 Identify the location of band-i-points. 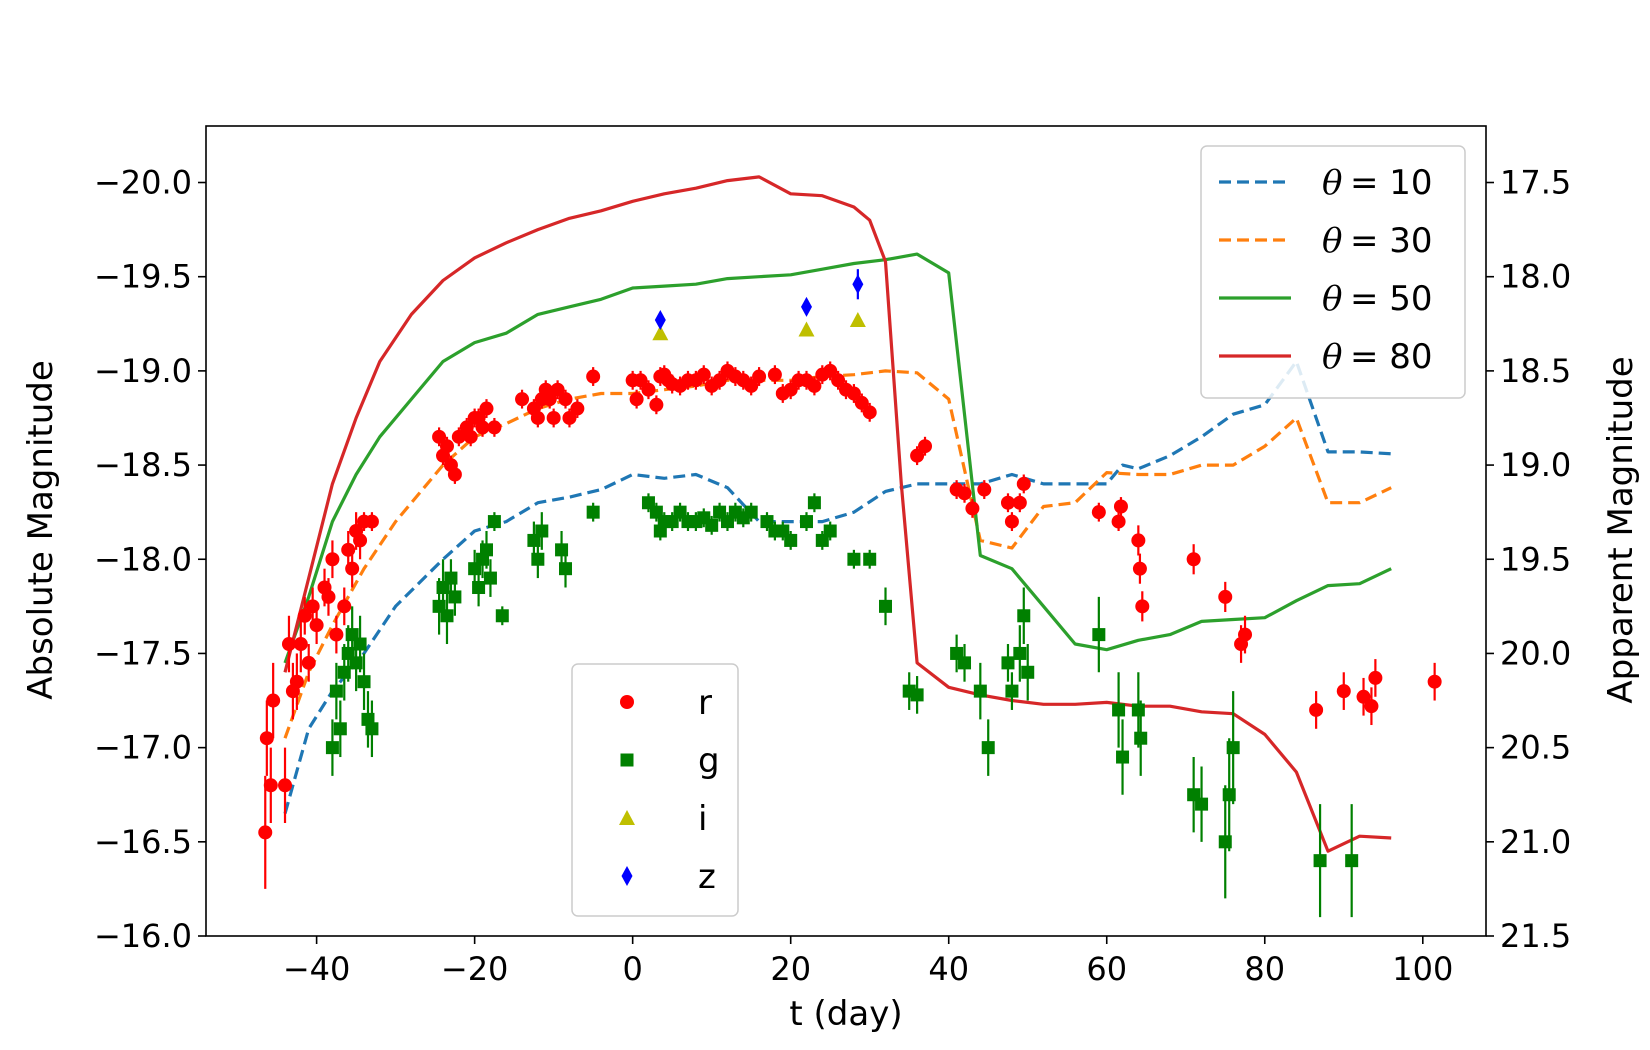
(759, 326).